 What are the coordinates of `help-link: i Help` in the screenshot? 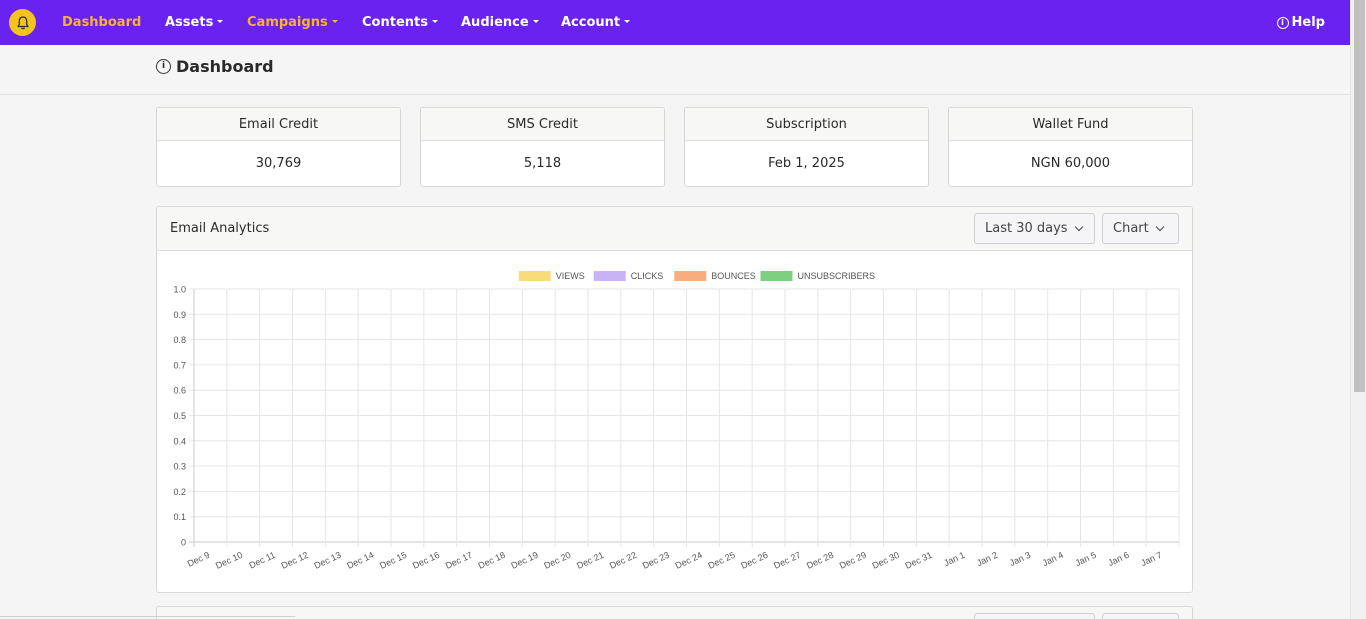 It's located at (1300, 22).